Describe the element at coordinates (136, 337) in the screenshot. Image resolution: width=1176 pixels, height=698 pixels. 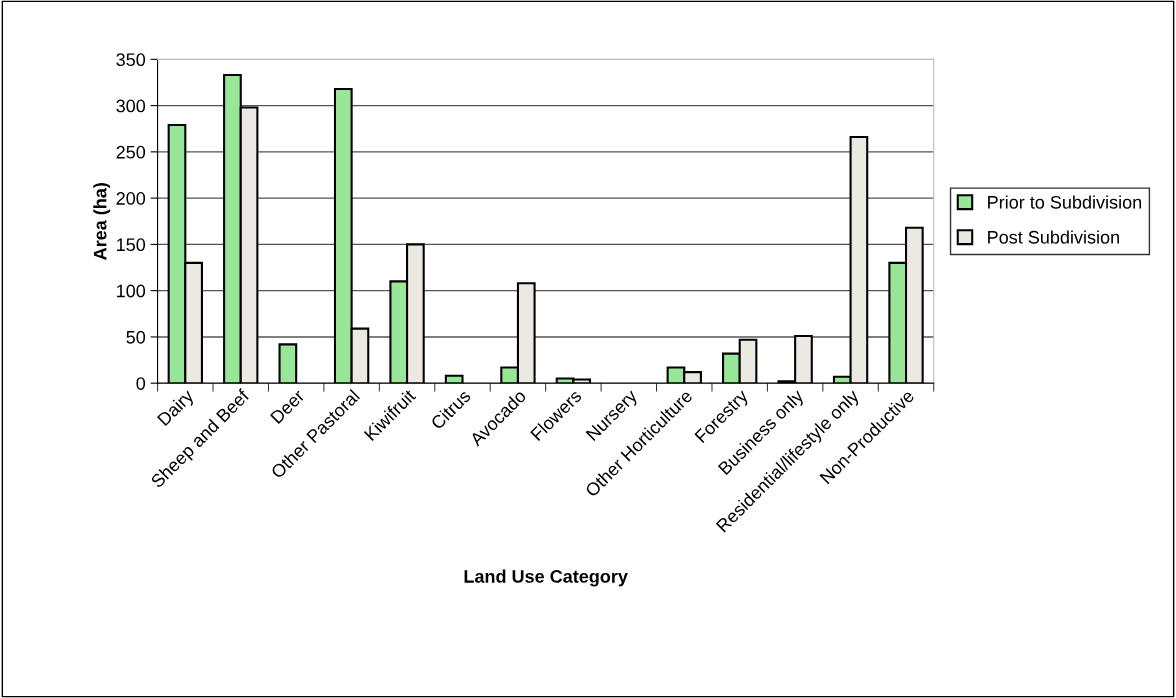
I see `y-tick-label: 50` at that location.